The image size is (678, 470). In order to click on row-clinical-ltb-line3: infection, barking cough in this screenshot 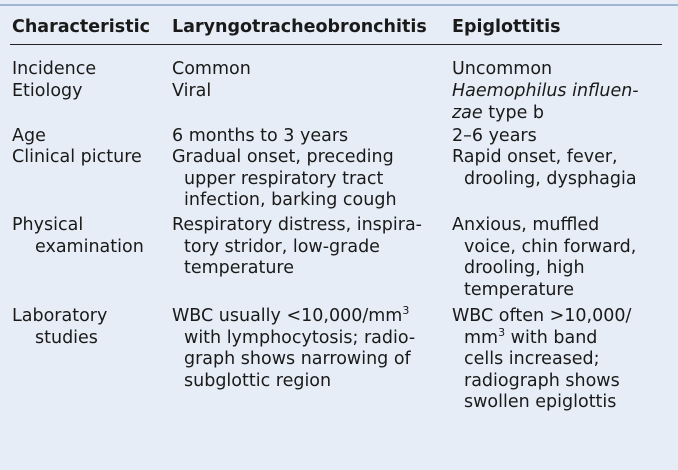, I will do `click(290, 200)`.